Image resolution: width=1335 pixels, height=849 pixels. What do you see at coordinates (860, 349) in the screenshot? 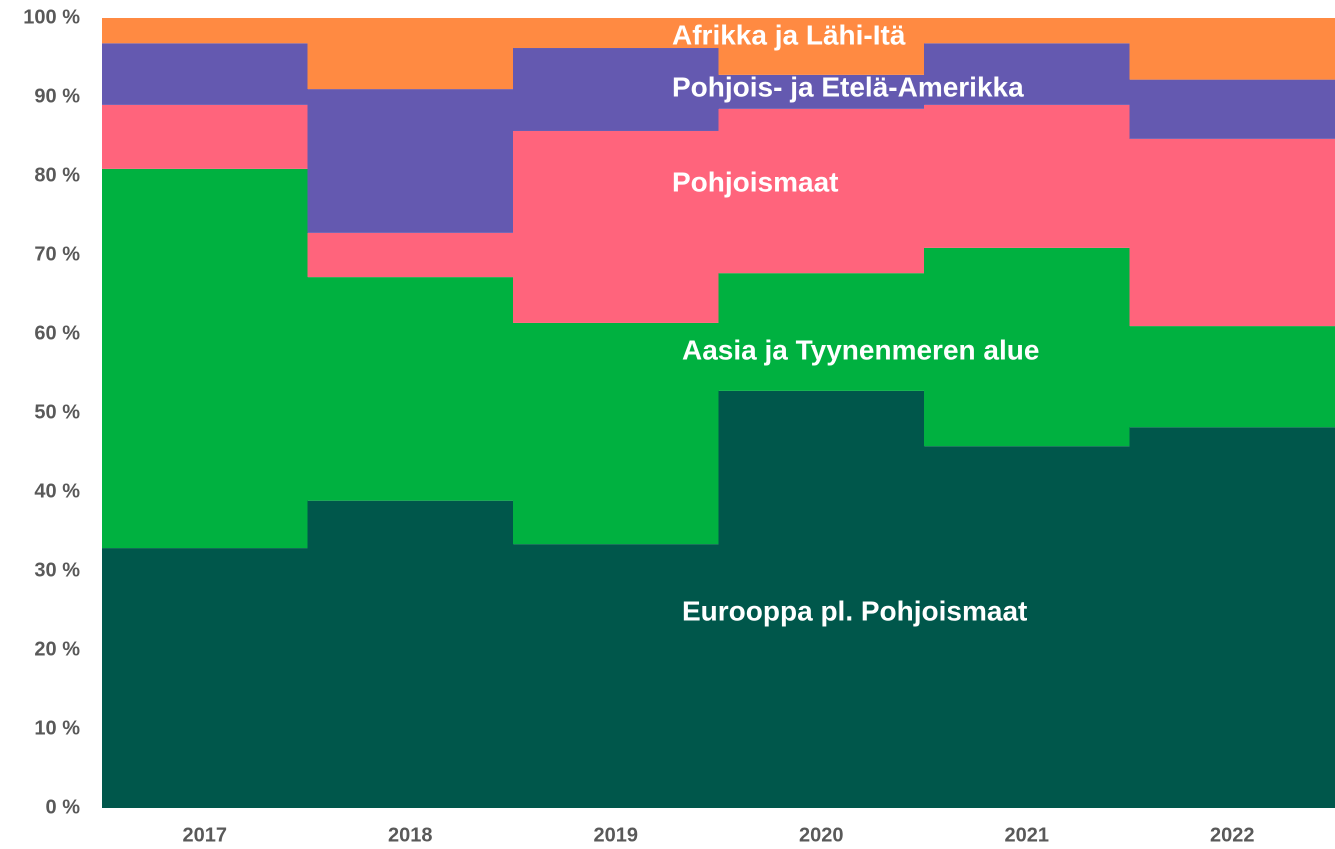
I see `series-label: Aasia ja Tyynenmeren alue` at bounding box center [860, 349].